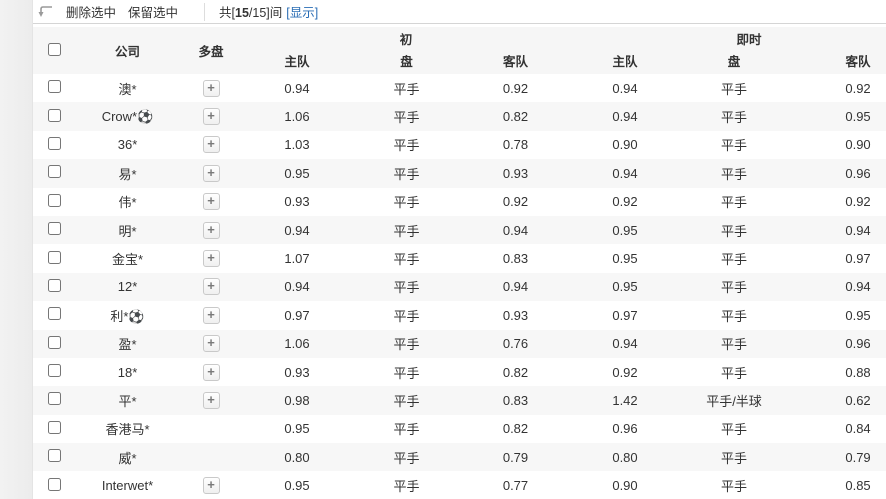  What do you see at coordinates (297, 344) in the screenshot?
I see `init-home-odds: 1.06` at bounding box center [297, 344].